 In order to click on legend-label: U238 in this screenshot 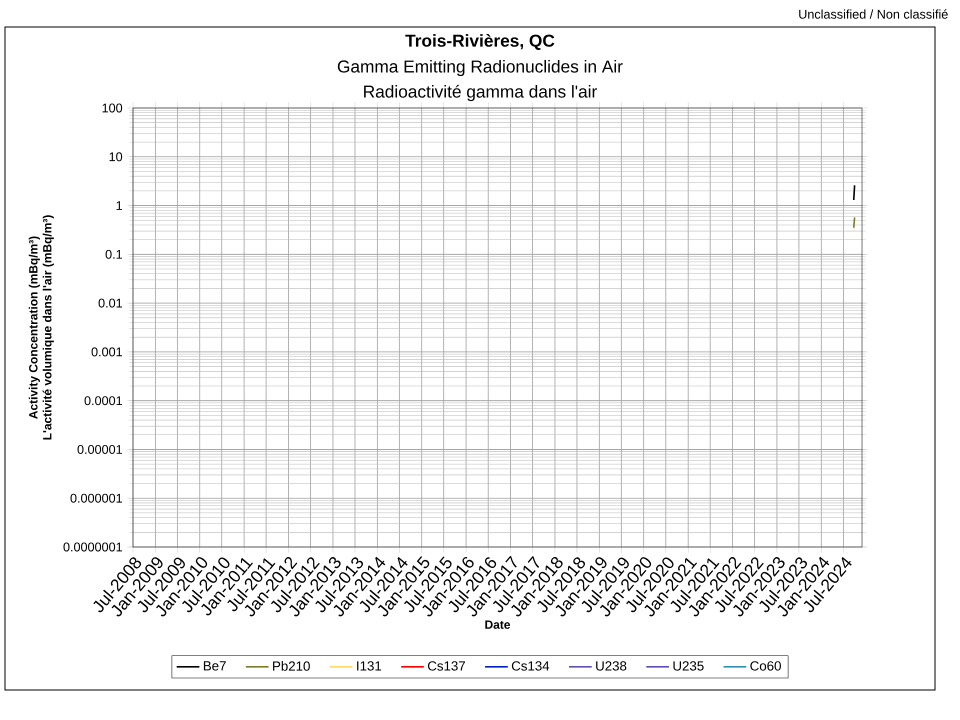, I will do `click(611, 666)`.